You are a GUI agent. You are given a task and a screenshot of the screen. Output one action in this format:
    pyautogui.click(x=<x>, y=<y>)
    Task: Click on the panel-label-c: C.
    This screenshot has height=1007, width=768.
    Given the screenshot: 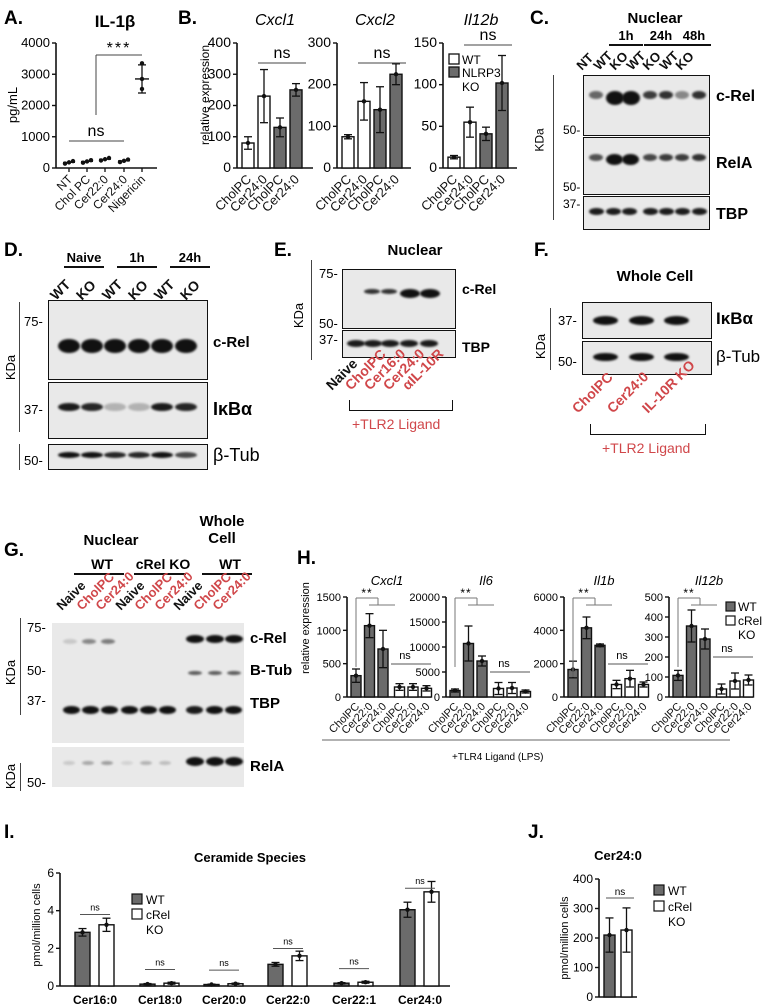 What is the action you would take?
    pyautogui.click(x=539, y=18)
    